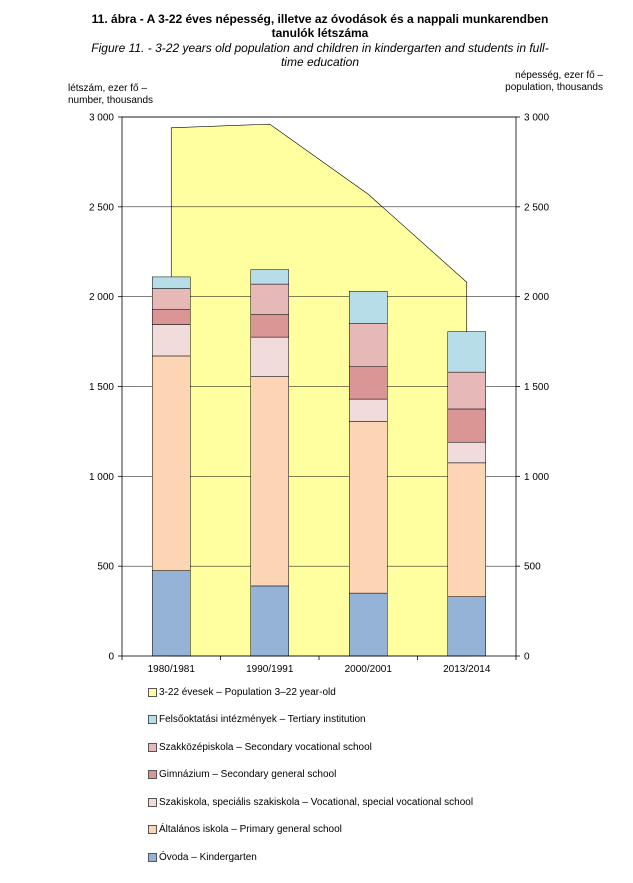  What do you see at coordinates (536, 118) in the screenshot?
I see `right-axis-tick-label: 3 000` at bounding box center [536, 118].